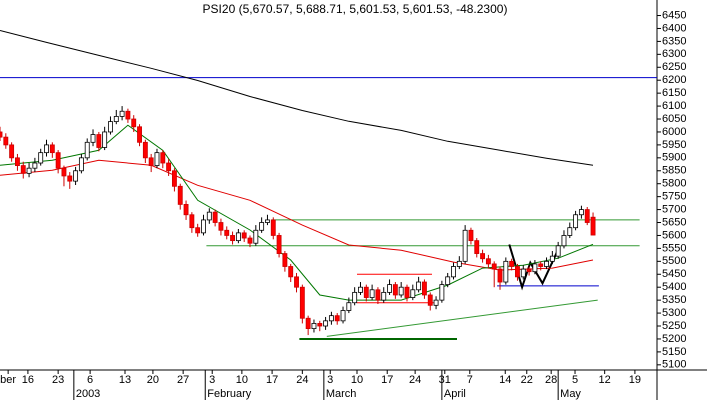 Image resolution: width=707 pixels, height=400 pixels. I want to click on x-tick-label: 22, so click(527, 380).